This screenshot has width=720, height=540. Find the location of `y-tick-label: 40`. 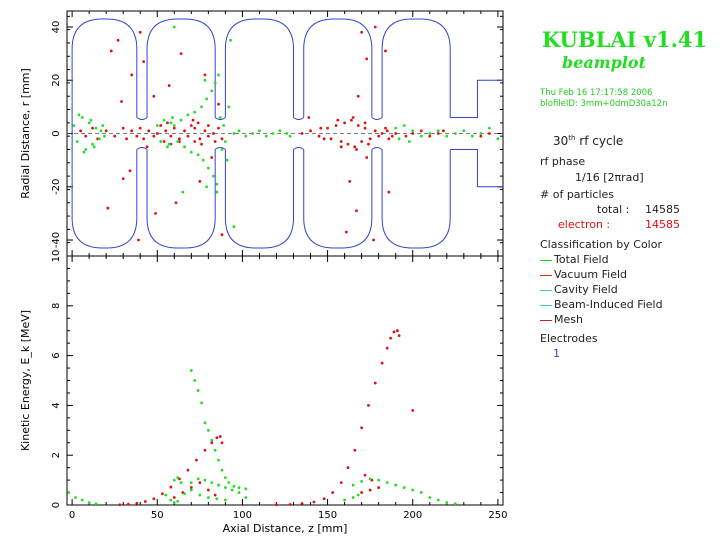

y-tick-label: 40 is located at coordinates (56, 27).